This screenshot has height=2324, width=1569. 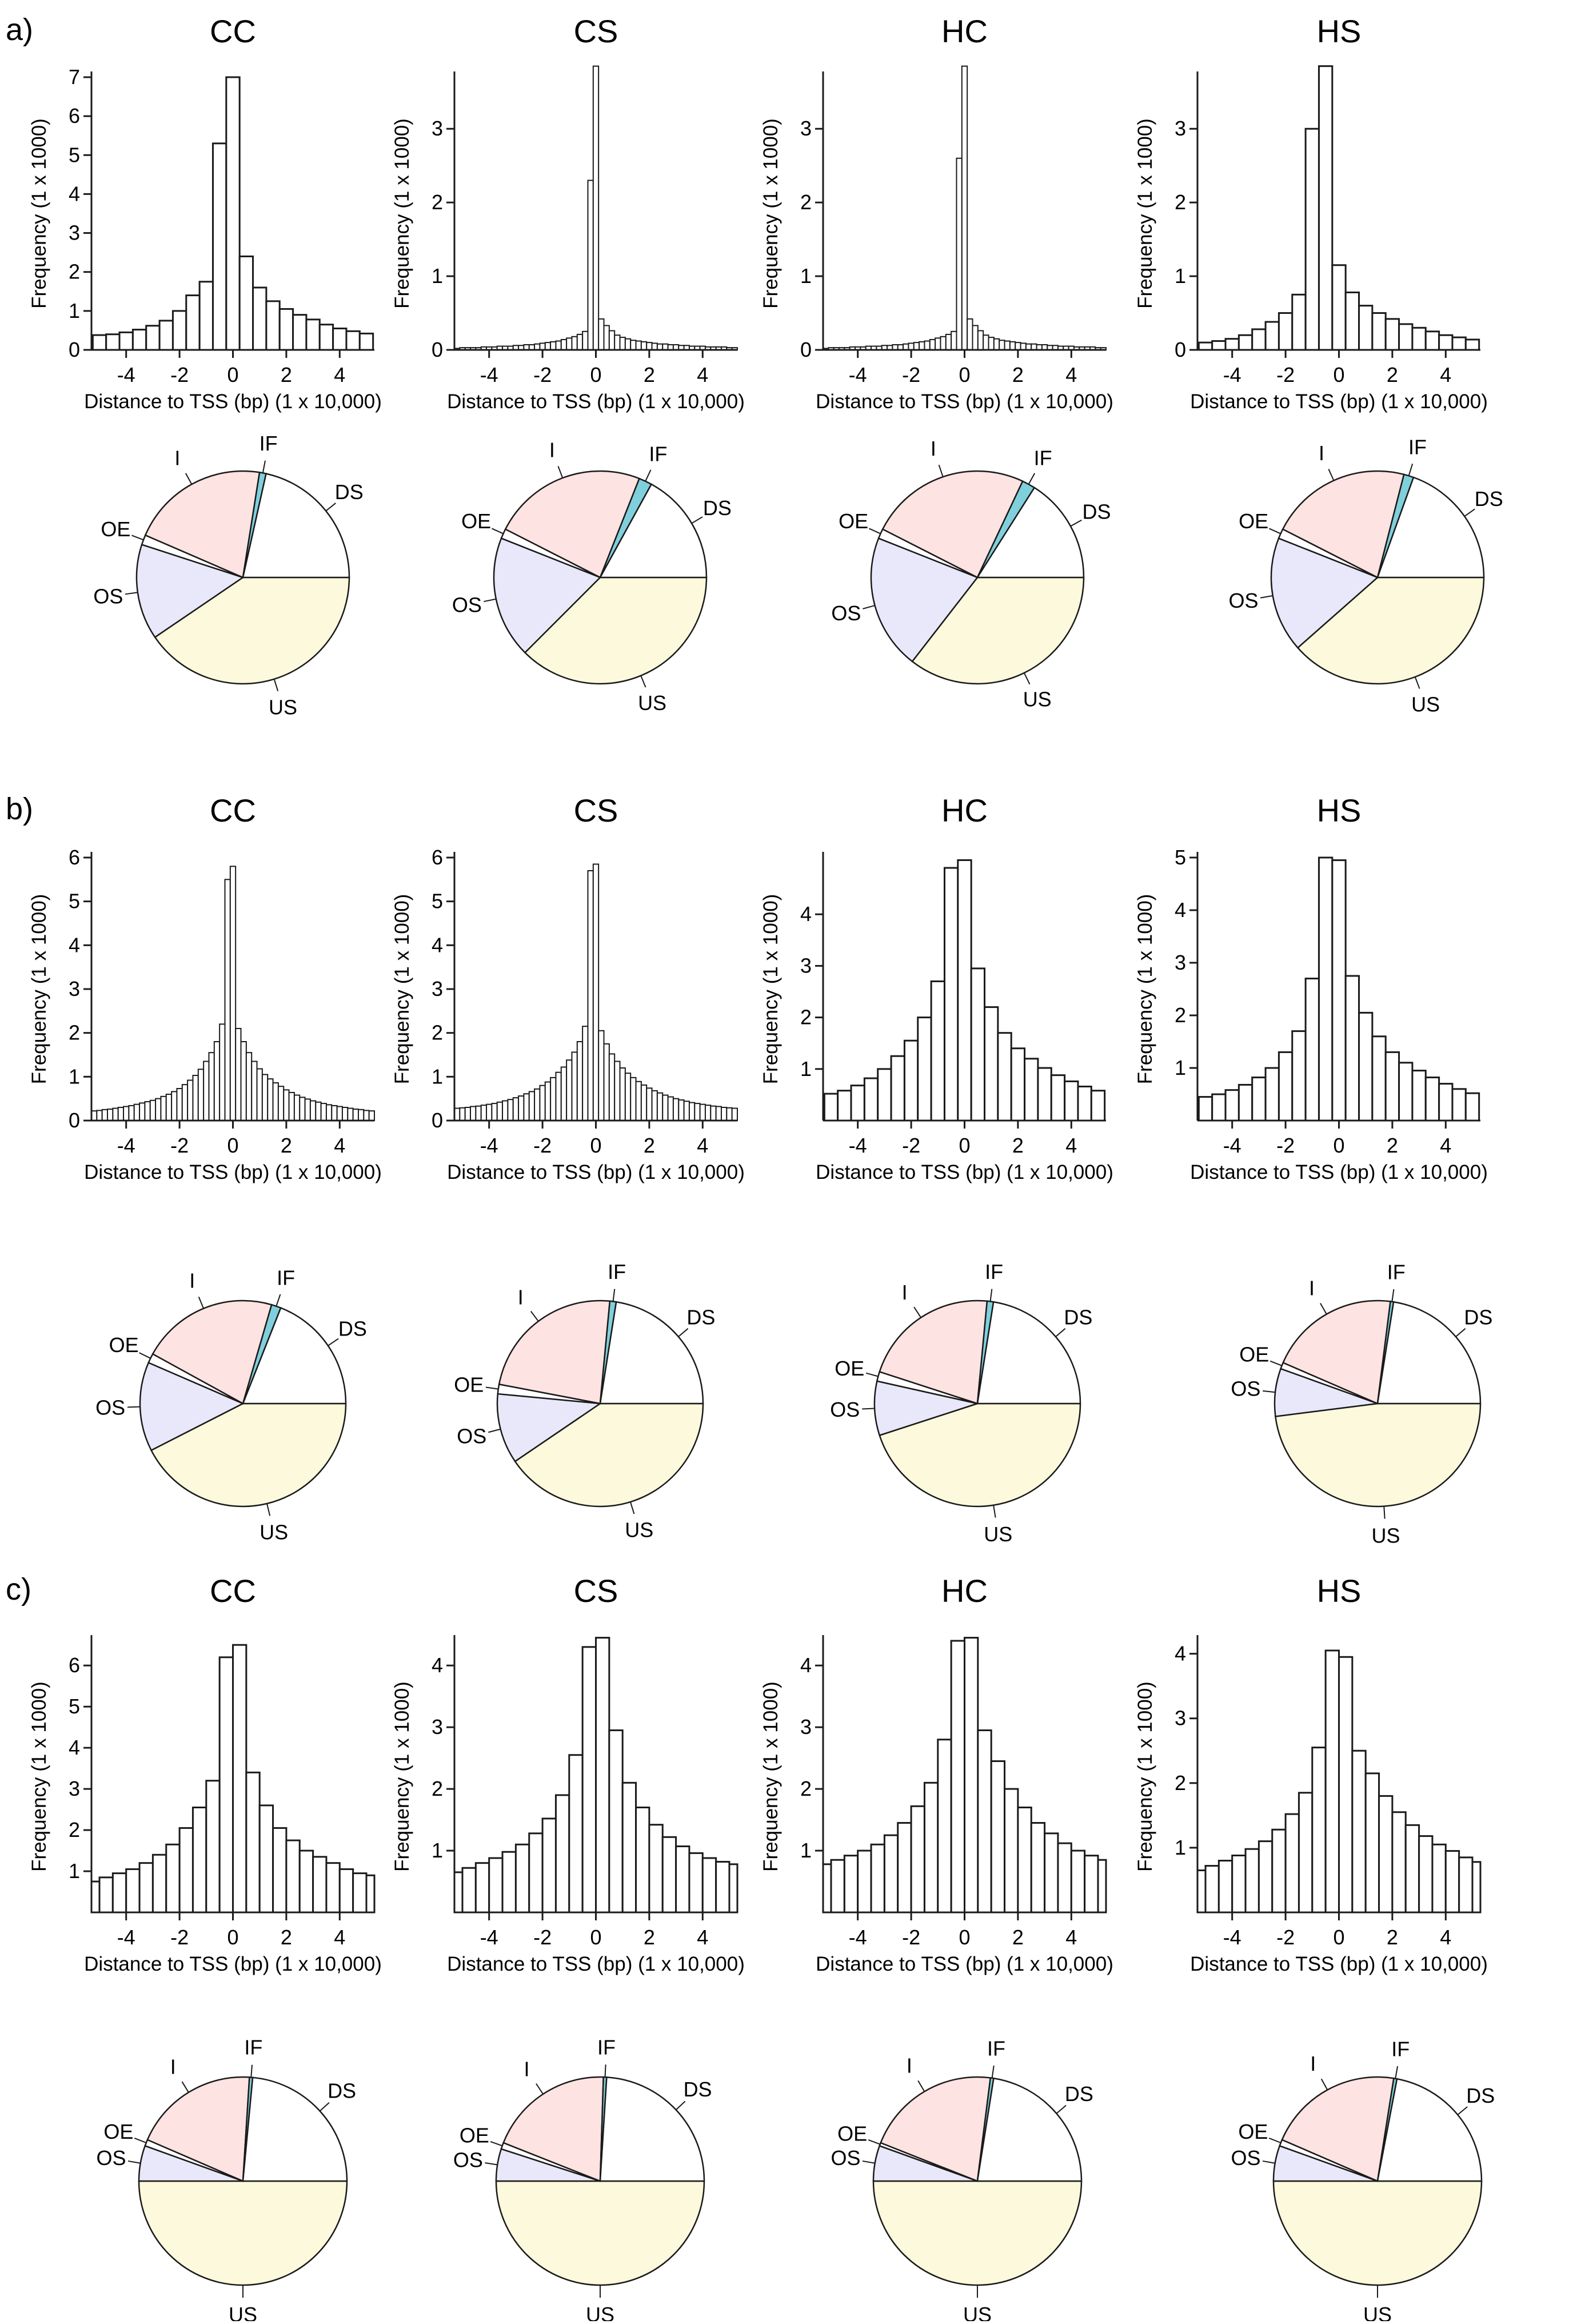 I want to click on pie-label-os: OS, so click(x=845, y=1409).